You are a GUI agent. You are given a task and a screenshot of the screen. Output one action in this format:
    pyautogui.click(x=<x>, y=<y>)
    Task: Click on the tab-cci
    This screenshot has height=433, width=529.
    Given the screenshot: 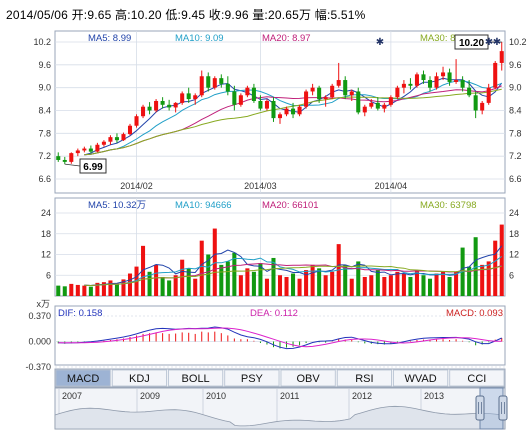 What is the action you would take?
    pyautogui.click(x=477, y=378)
    